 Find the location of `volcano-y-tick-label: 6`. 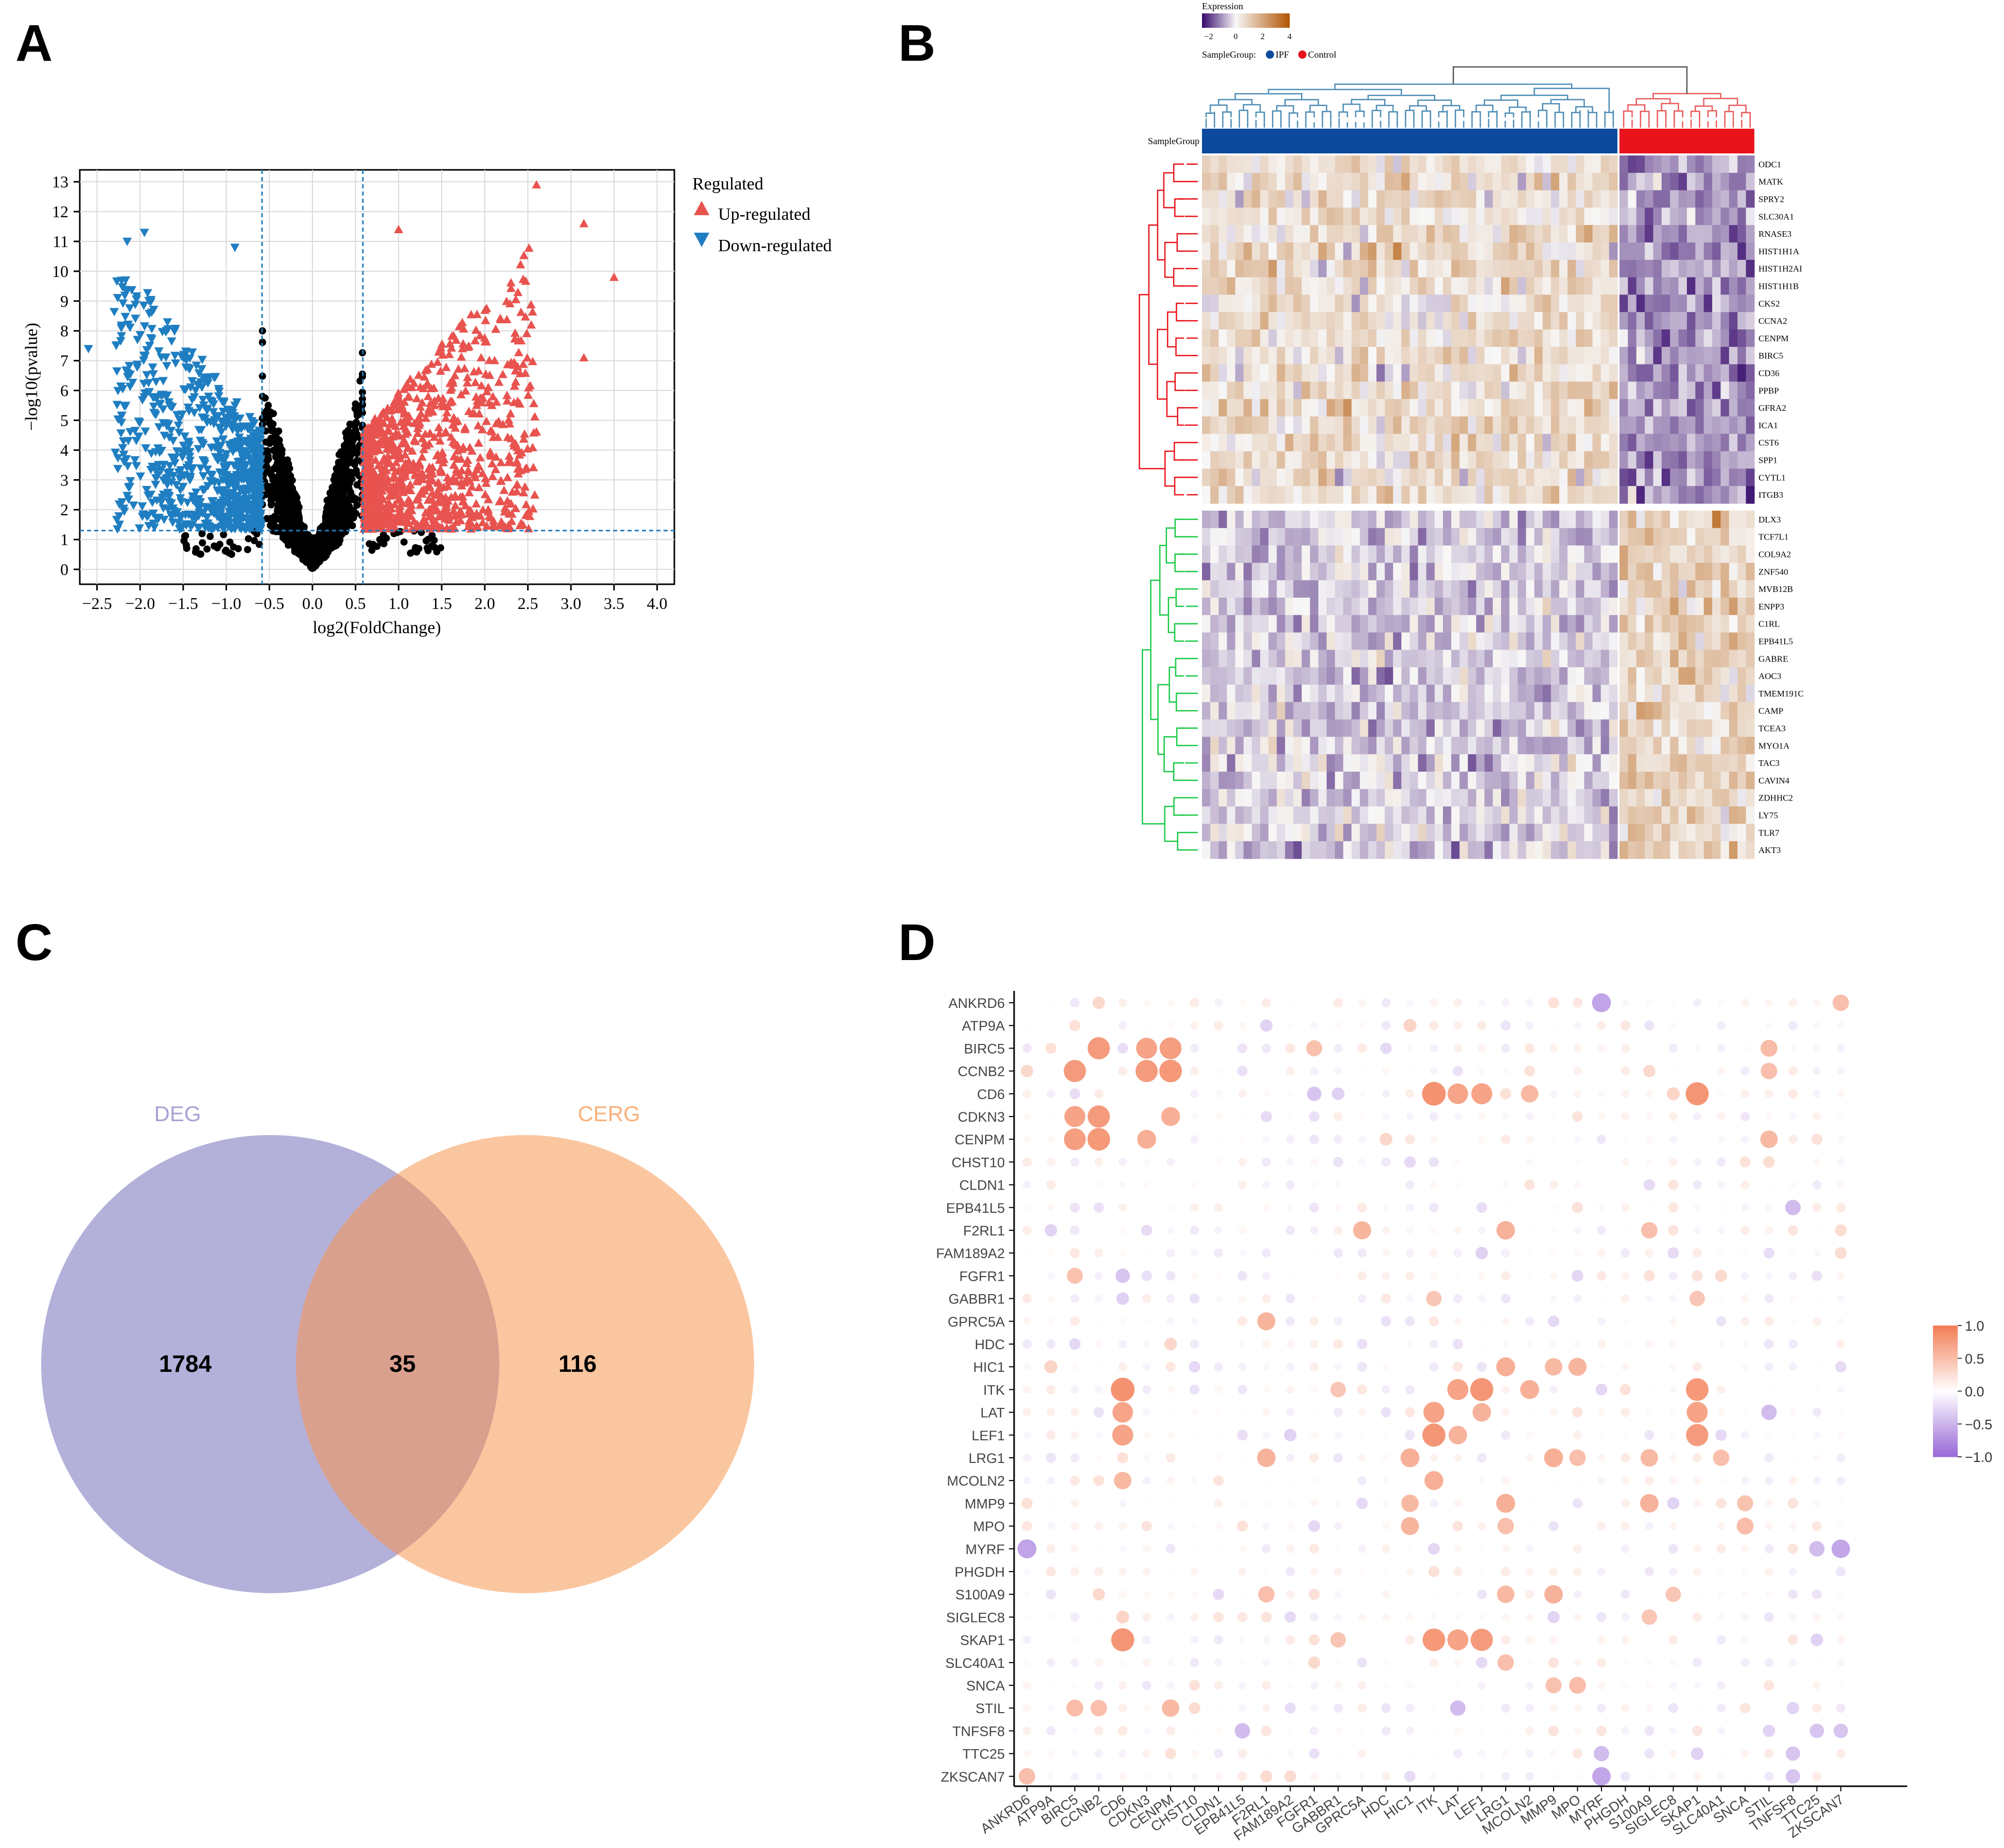

volcano-y-tick-label: 6 is located at coordinates (64, 390).